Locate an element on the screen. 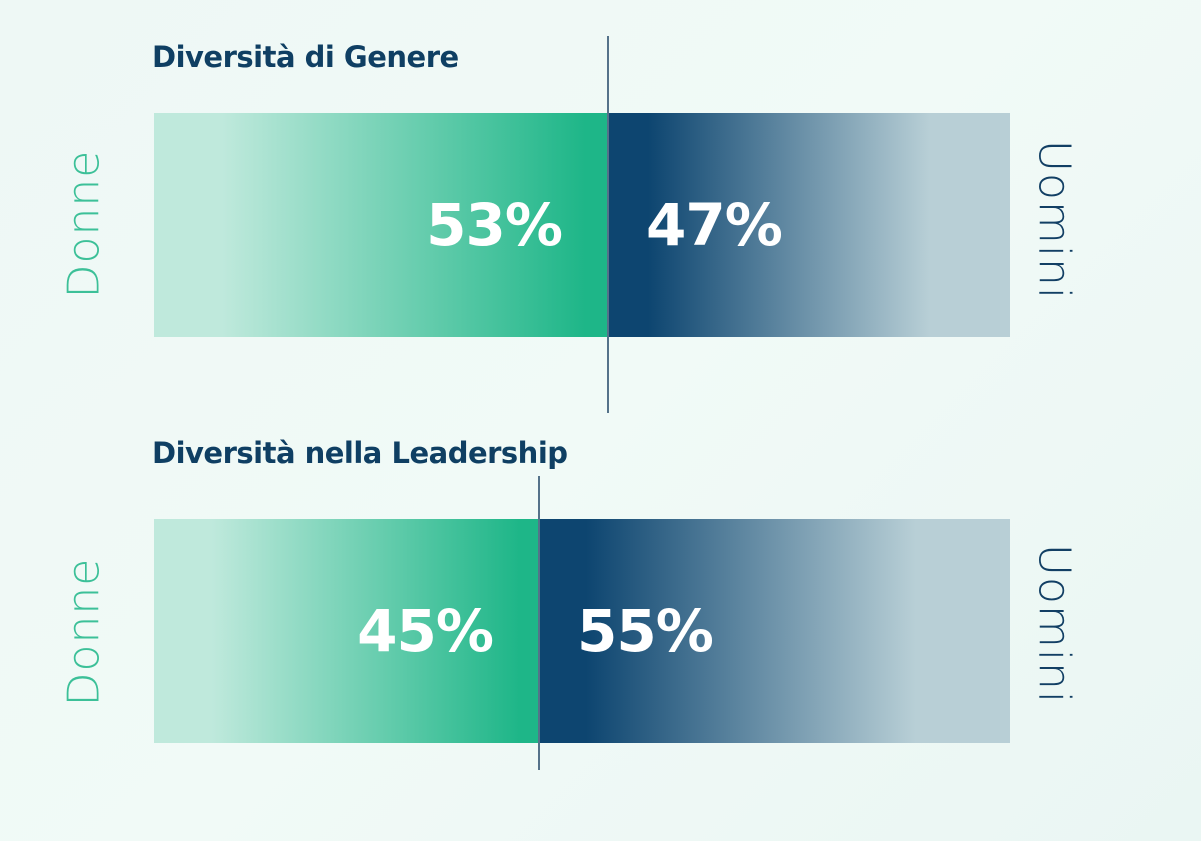  men-percent-label: 47% is located at coordinates (714, 225).